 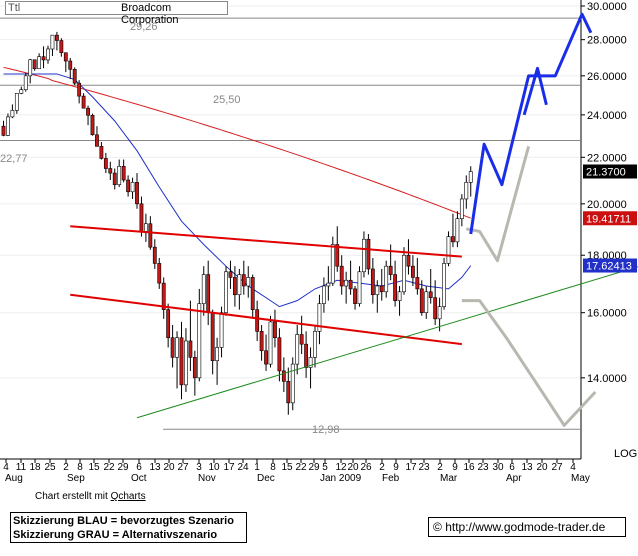 What do you see at coordinates (535, 91) in the screenshot?
I see `scenario-blue-short-path` at bounding box center [535, 91].